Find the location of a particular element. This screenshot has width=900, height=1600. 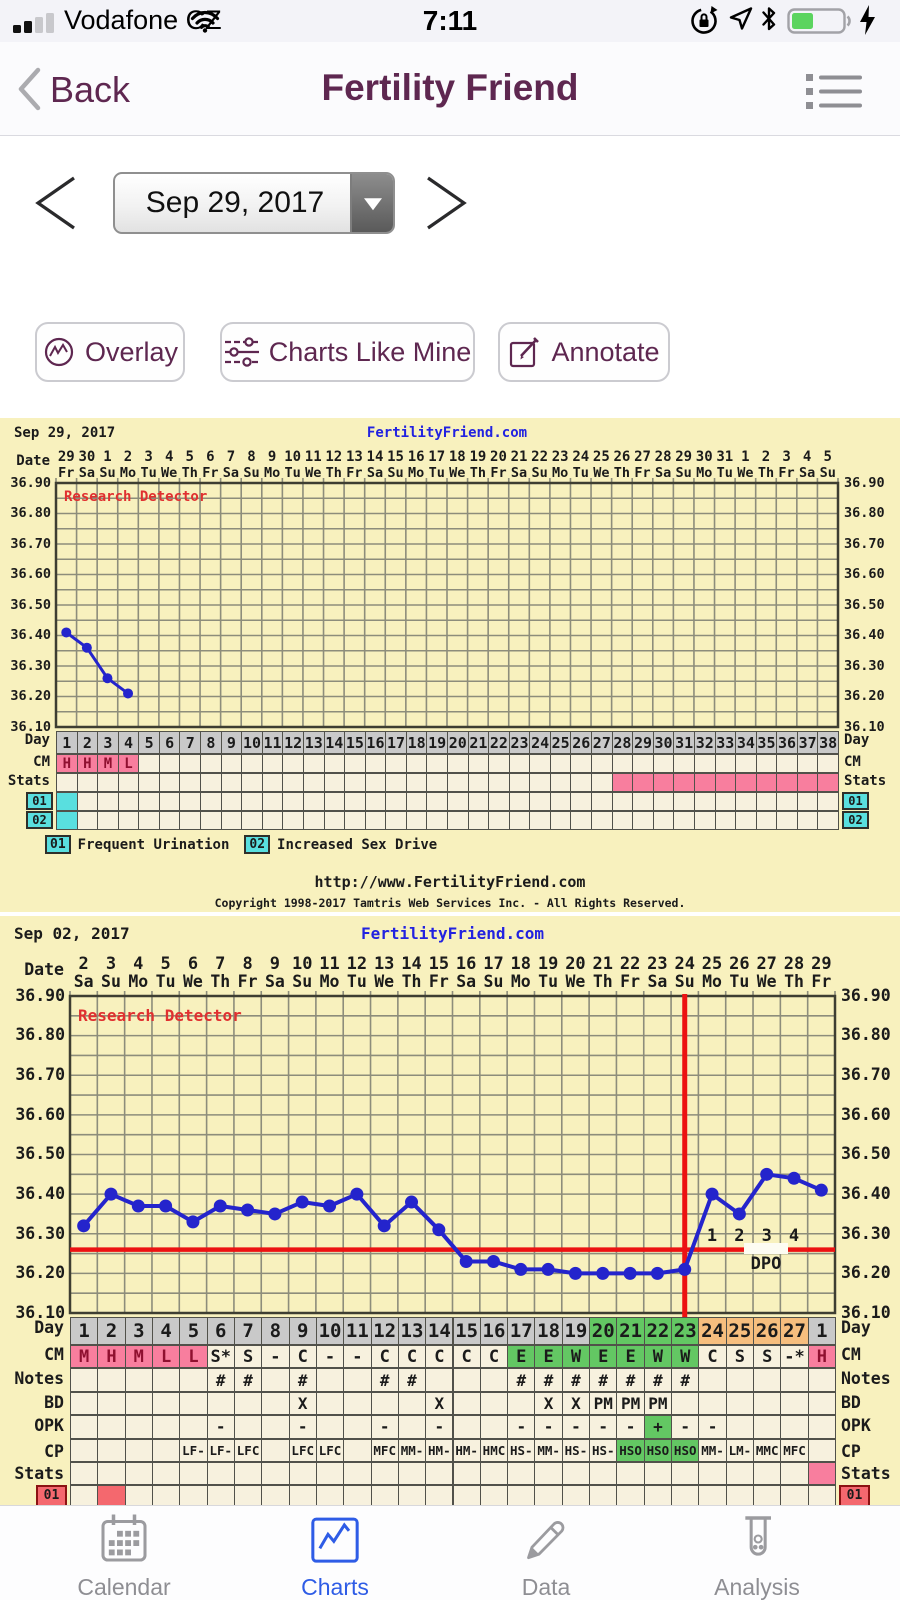

tab-calendar: Calendar is located at coordinates (124, 1555).